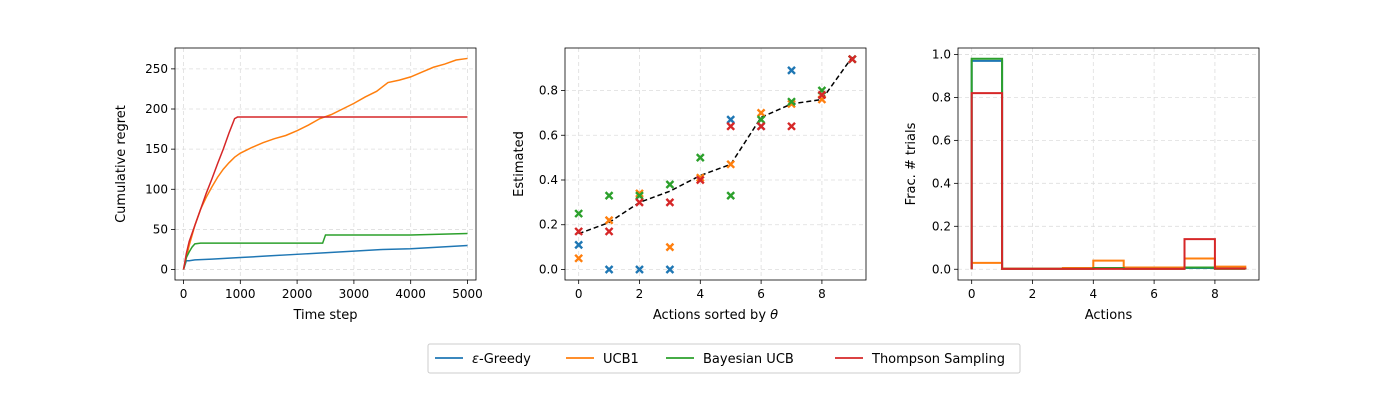 This screenshot has height=400, width=1400. Describe the element at coordinates (505, 359) in the screenshot. I see `legend-label-egreedy-text: -Greedy` at that location.